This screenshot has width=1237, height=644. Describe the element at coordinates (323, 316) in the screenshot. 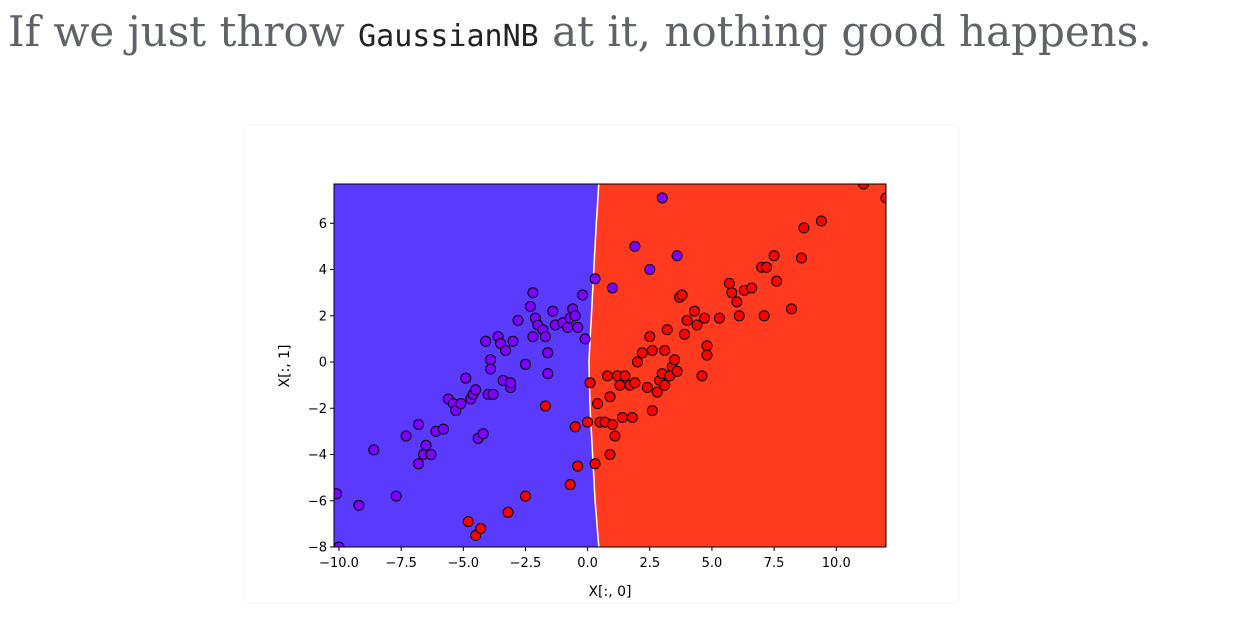

I see `y-tick-label: 2` at that location.